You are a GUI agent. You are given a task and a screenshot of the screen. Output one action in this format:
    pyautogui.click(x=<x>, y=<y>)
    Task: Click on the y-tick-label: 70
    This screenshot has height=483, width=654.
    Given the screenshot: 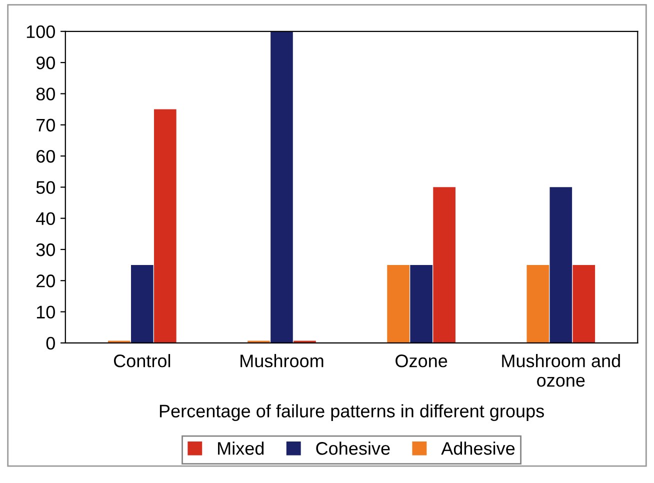 What is the action you would take?
    pyautogui.click(x=45, y=125)
    